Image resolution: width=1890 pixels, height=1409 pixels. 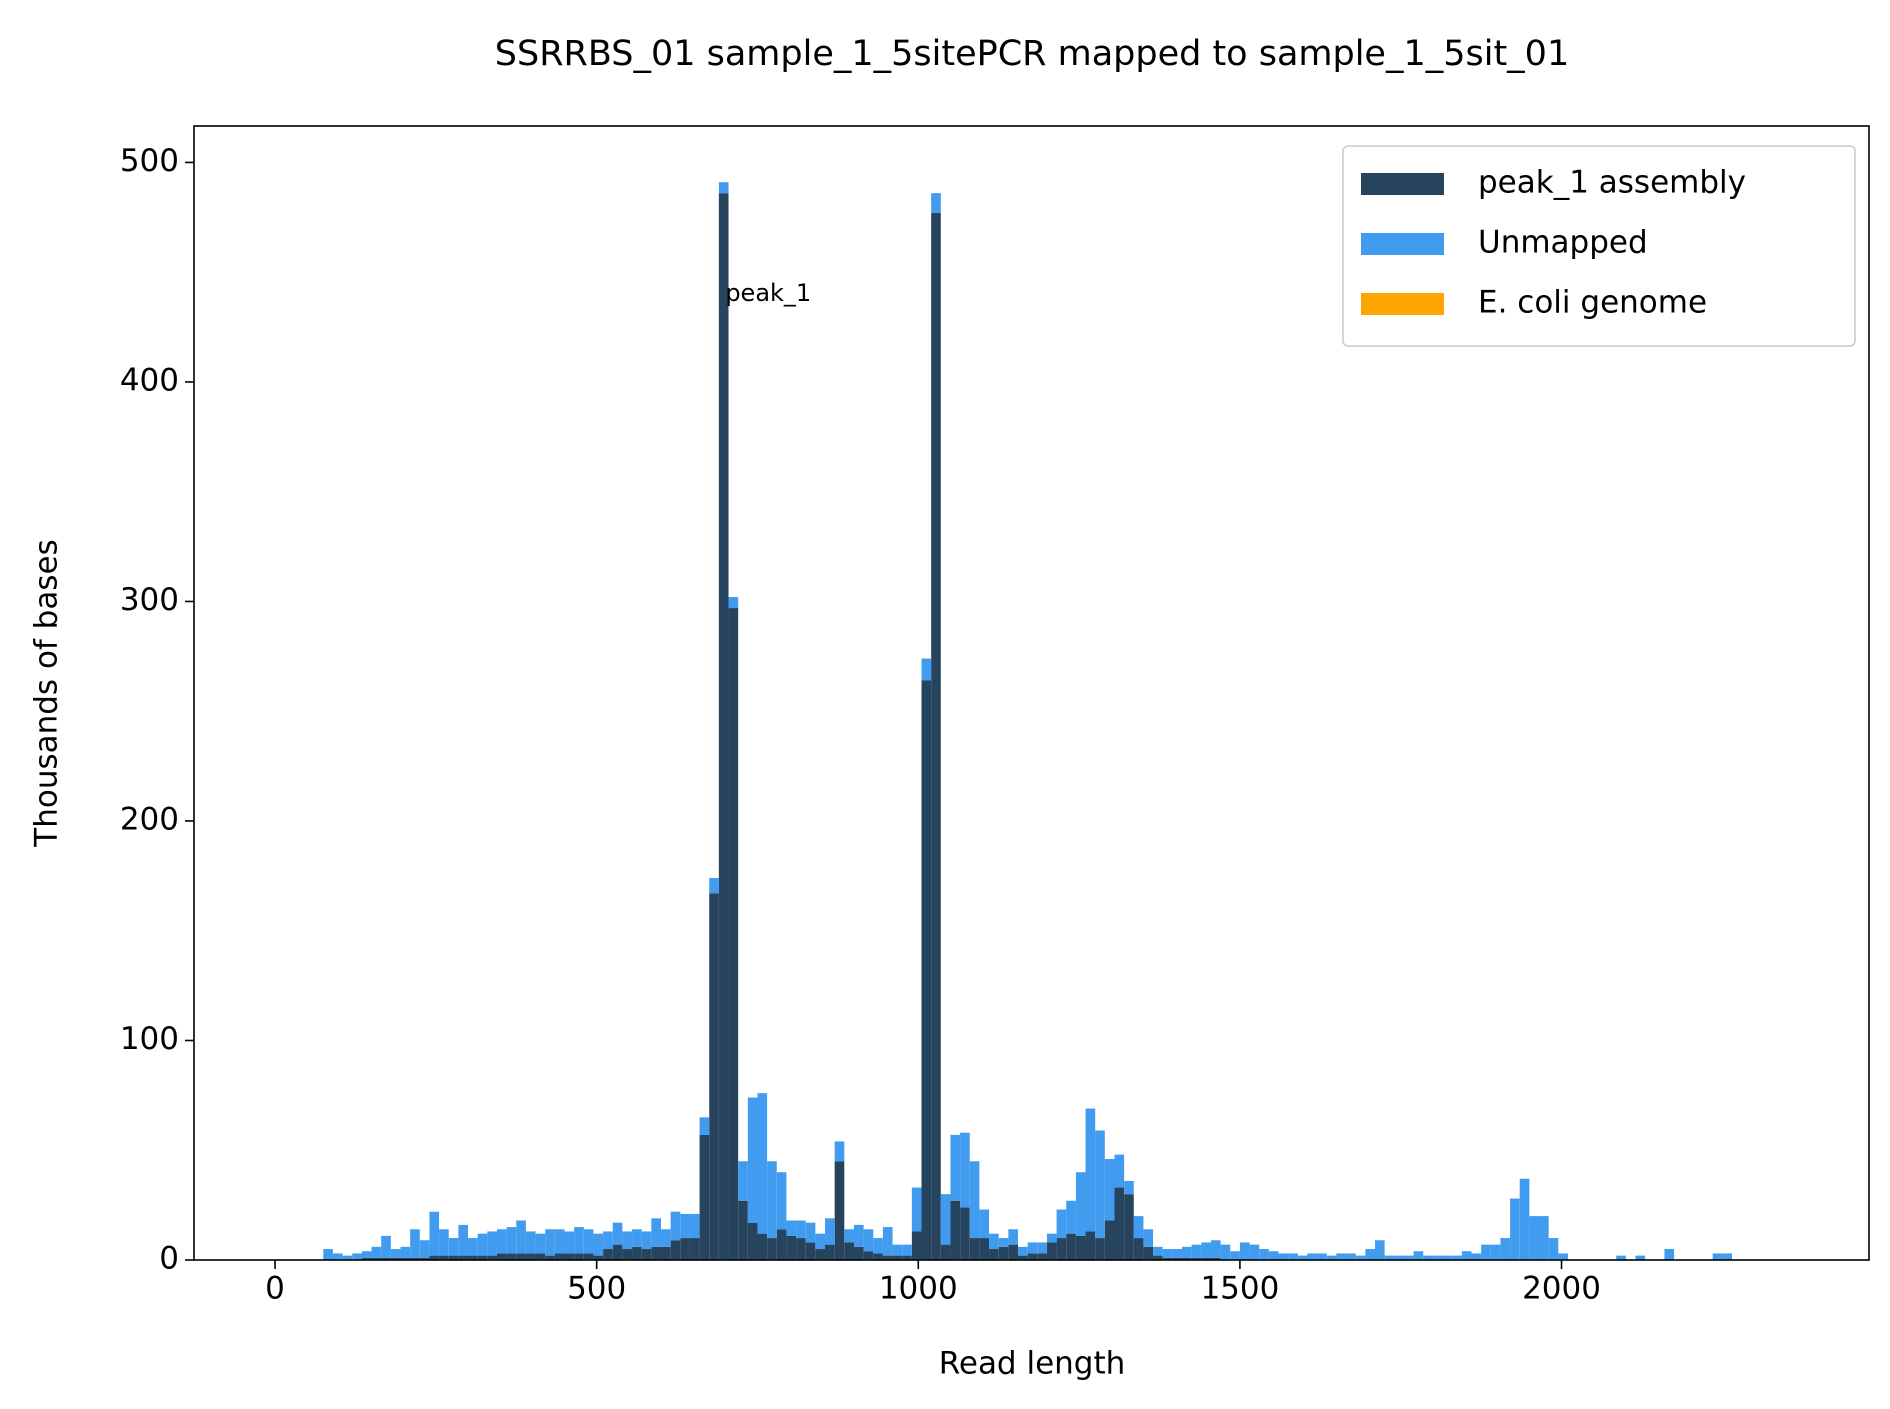 I want to click on y-tick-label: 500, so click(x=149, y=161).